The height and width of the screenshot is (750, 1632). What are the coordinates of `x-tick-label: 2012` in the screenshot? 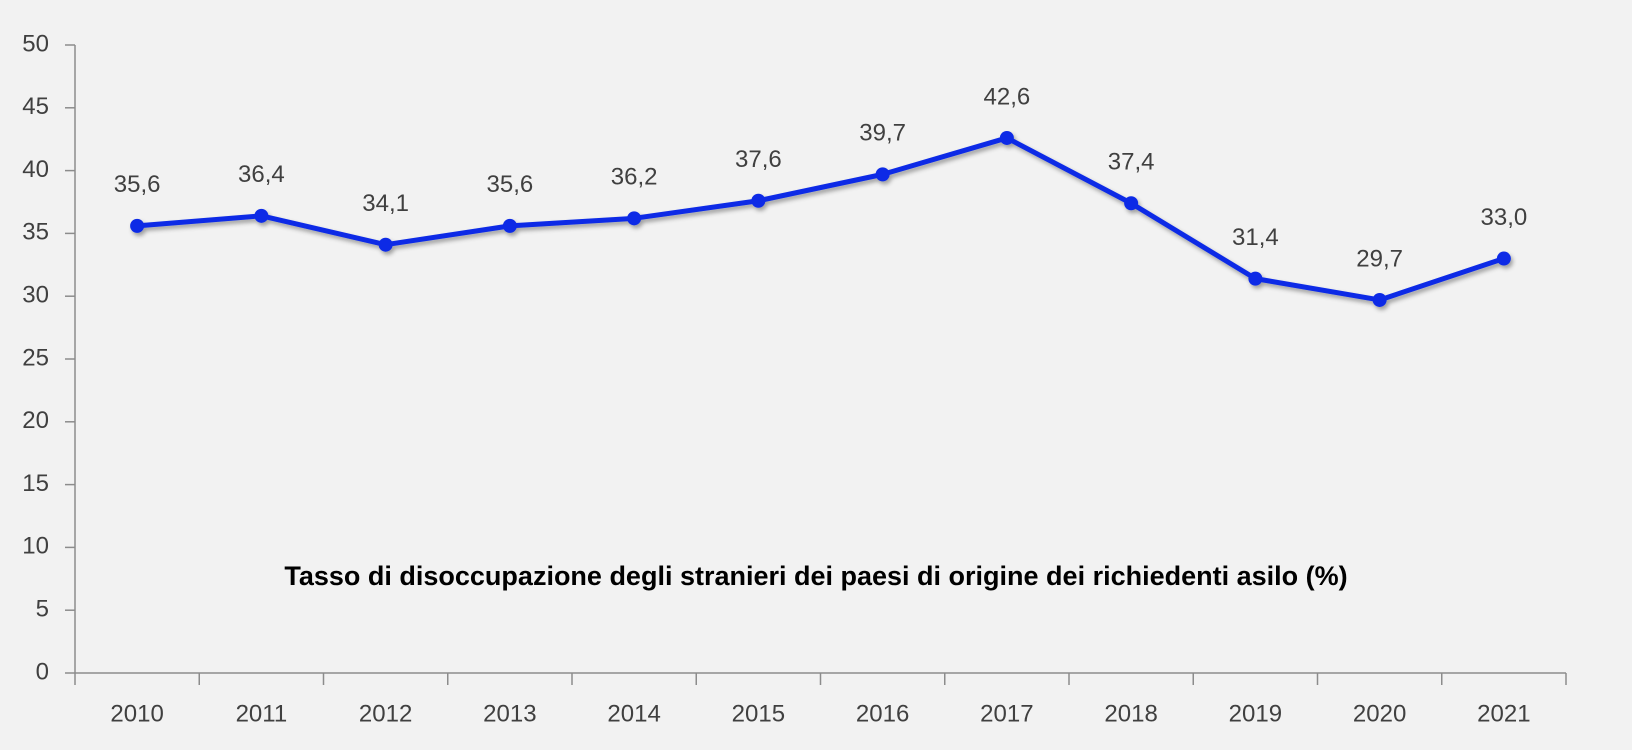 It's located at (385, 713).